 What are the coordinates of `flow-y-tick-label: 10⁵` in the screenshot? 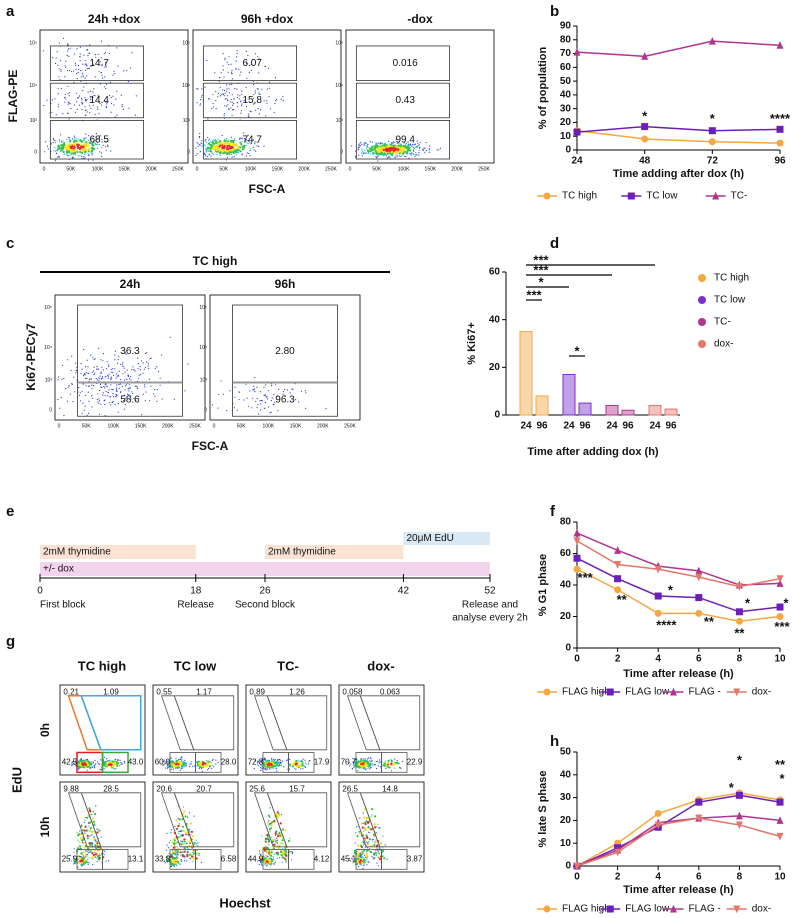 It's located at (339, 44).